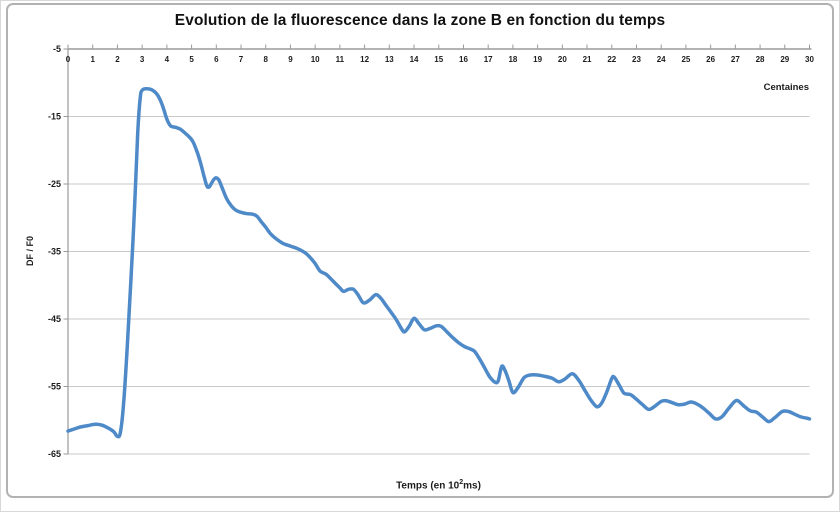 Image resolution: width=840 pixels, height=513 pixels. I want to click on y-tick-label: -35, so click(54, 252).